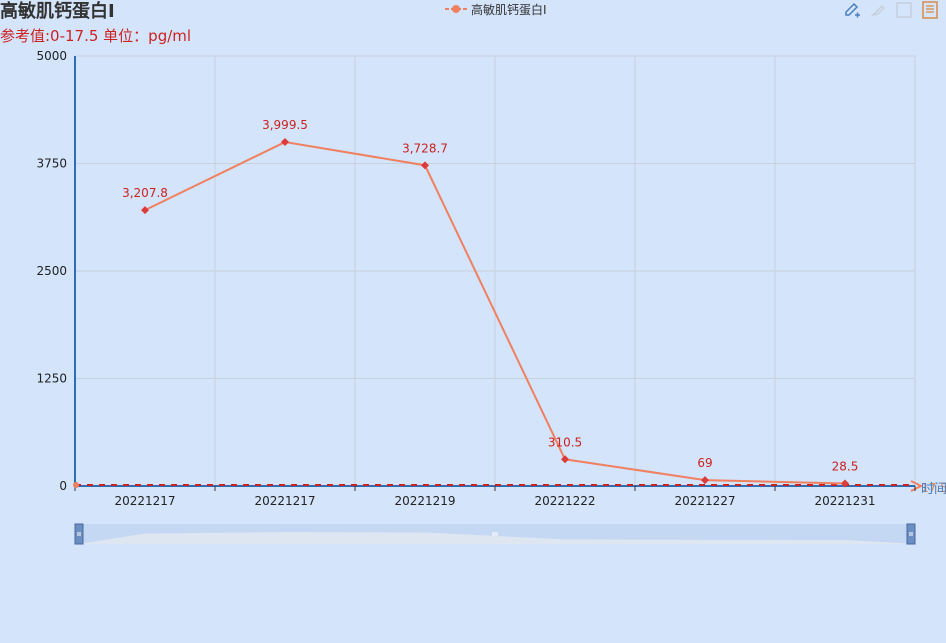  What do you see at coordinates (844, 501) in the screenshot?
I see `x-tick-label: 20221231` at bounding box center [844, 501].